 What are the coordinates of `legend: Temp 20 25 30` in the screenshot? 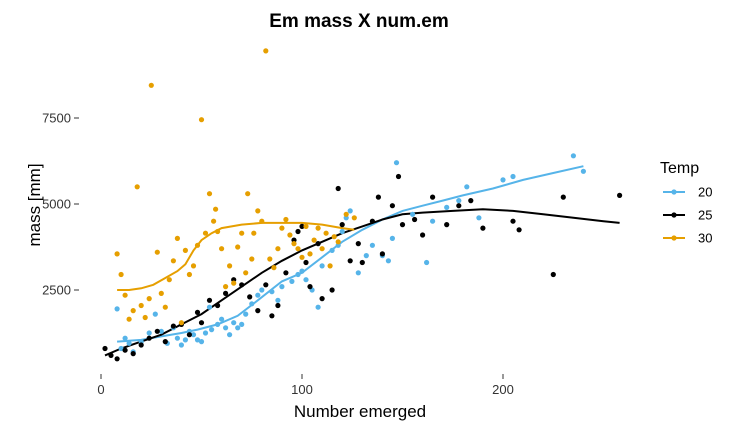 It's located at (686, 203).